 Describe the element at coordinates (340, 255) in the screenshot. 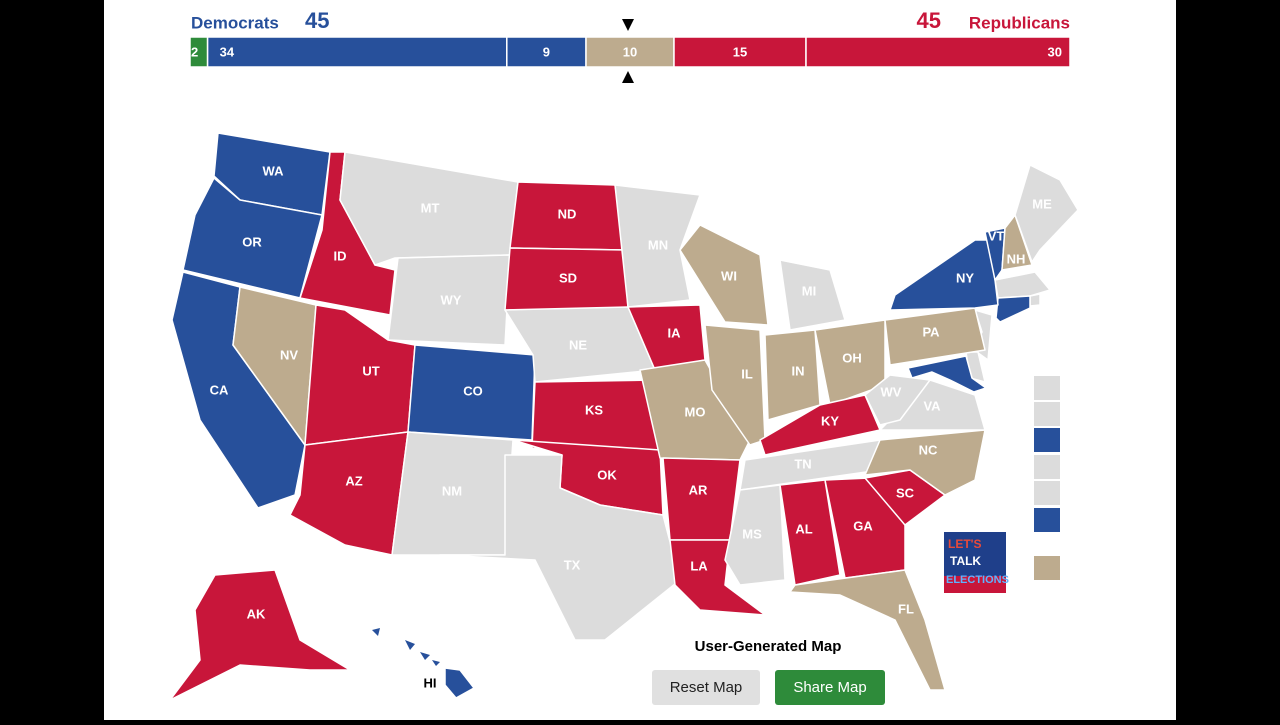

I see `state-label: ID` at that location.